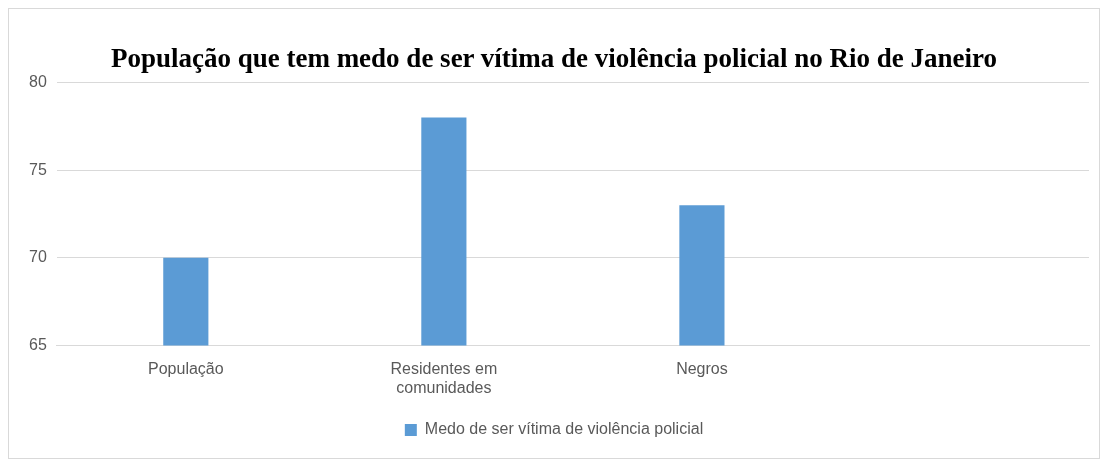 The width and height of the screenshot is (1105, 461). I want to click on x-tick-label: Negros, so click(702, 368).